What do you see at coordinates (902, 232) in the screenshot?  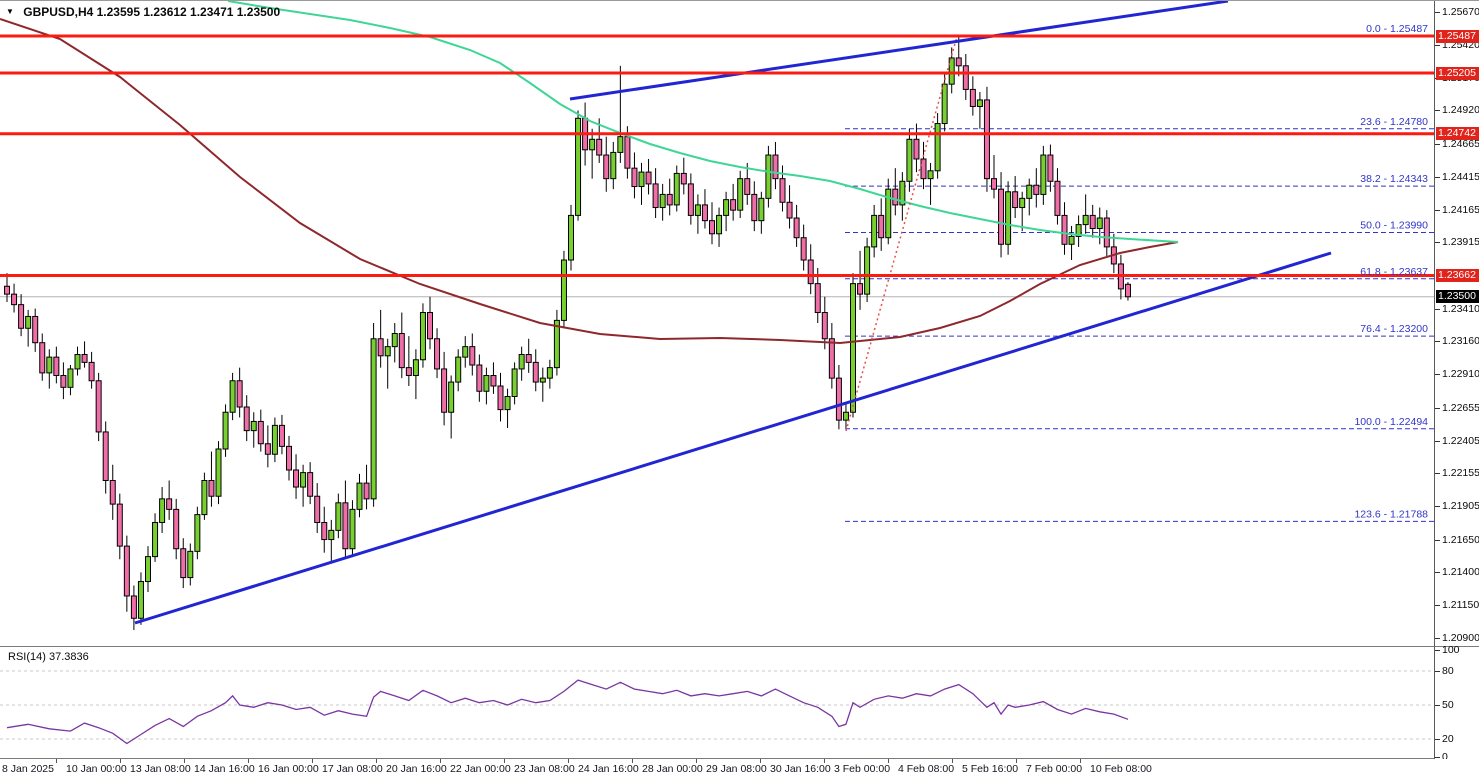 I see `fib-base-dotted-line` at bounding box center [902, 232].